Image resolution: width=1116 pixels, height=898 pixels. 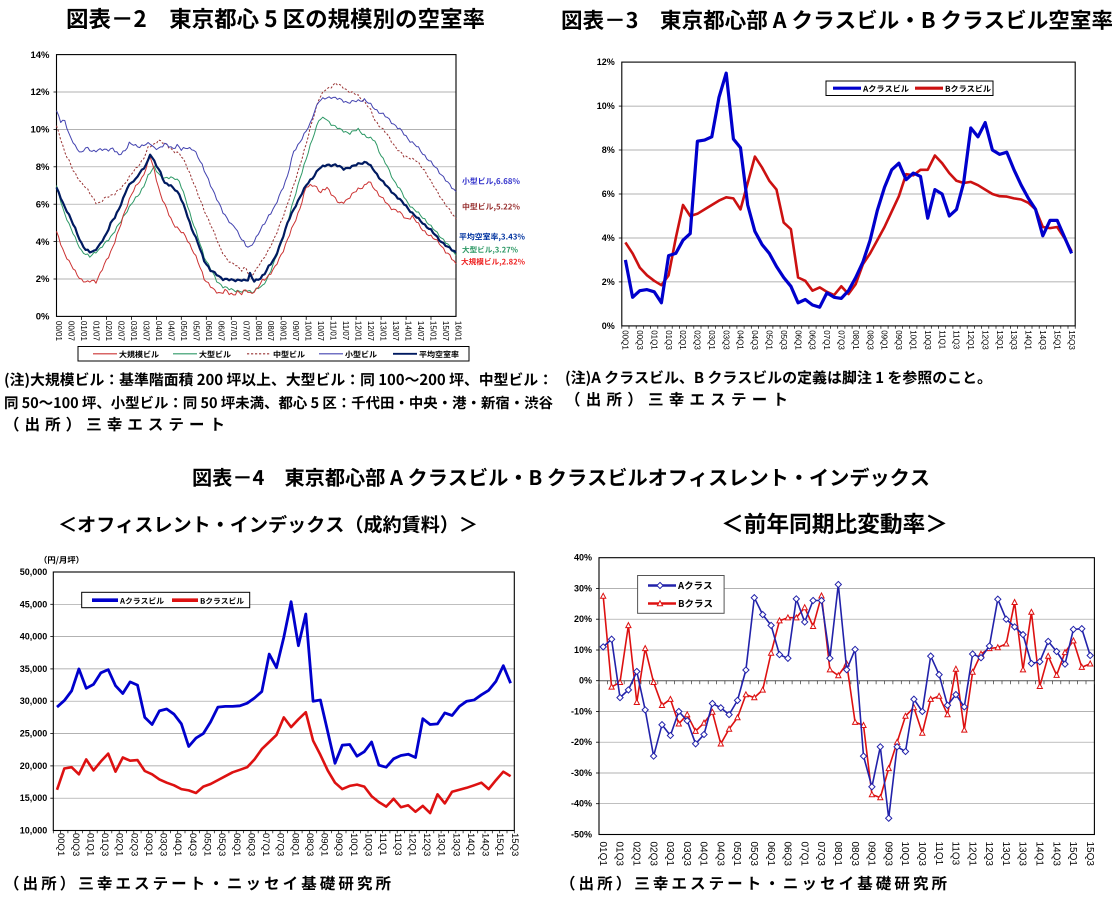 What do you see at coordinates (145, 331) in the screenshot?
I see `svg-text: 03/07` at bounding box center [145, 331].